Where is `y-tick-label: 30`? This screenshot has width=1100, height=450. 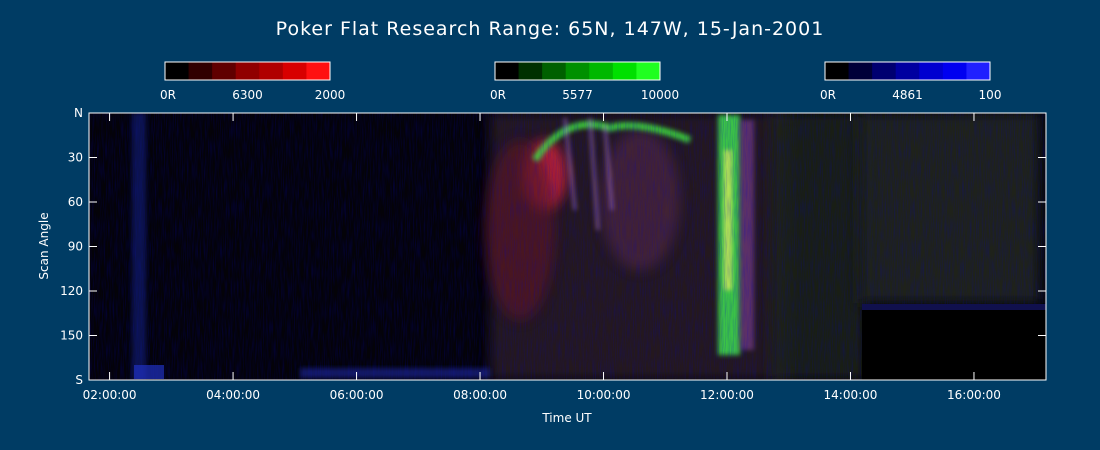 y-tick-label: 30 is located at coordinates (75, 158).